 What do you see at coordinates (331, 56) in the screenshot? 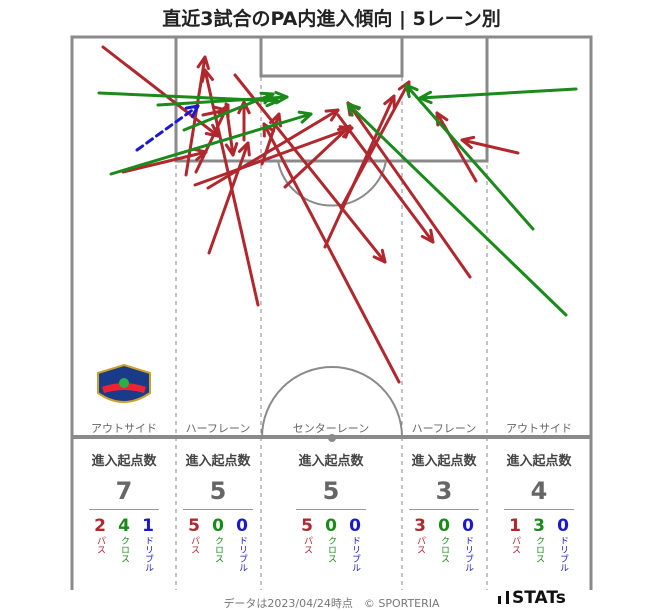
I see `goal-area` at bounding box center [331, 56].